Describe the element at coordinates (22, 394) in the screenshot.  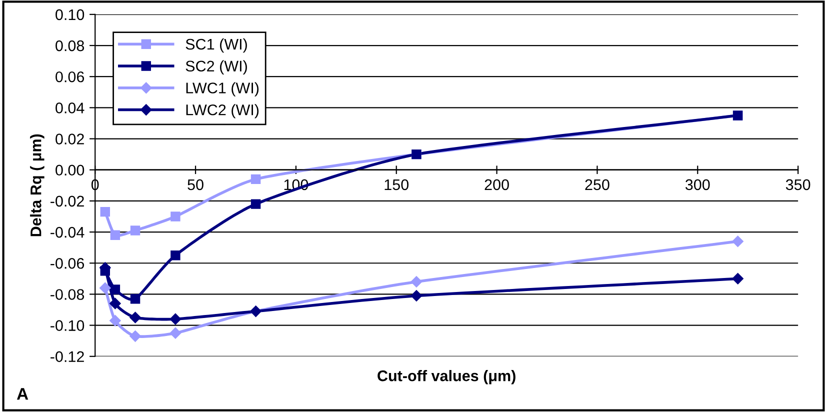
I see `text: A` at that location.